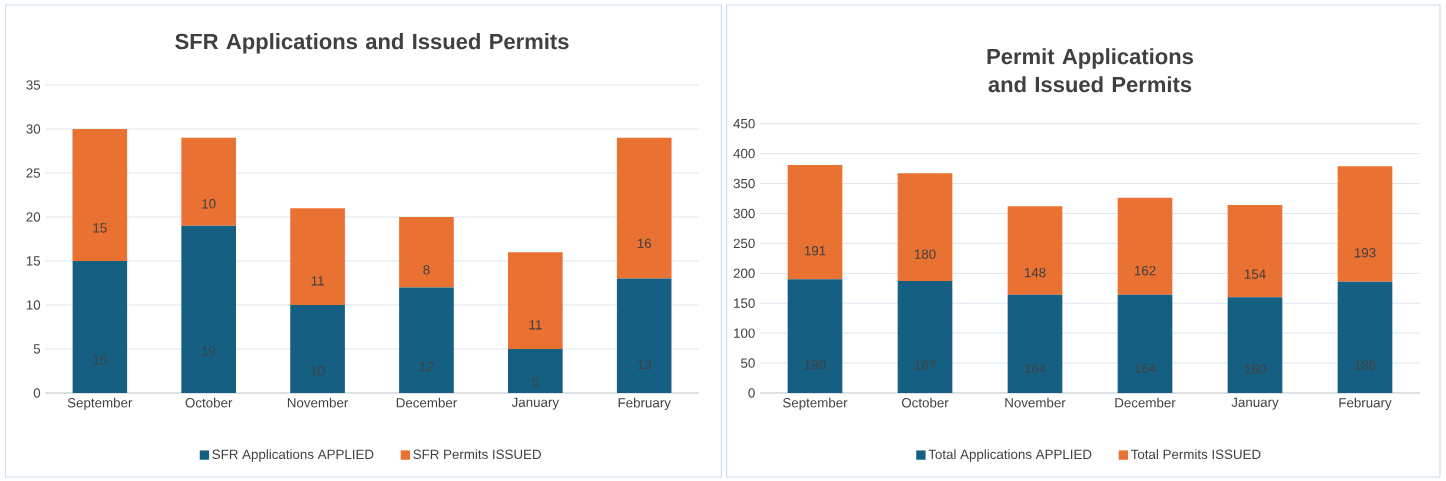 This screenshot has width=1446, height=481. I want to click on data-label: 180, so click(925, 254).